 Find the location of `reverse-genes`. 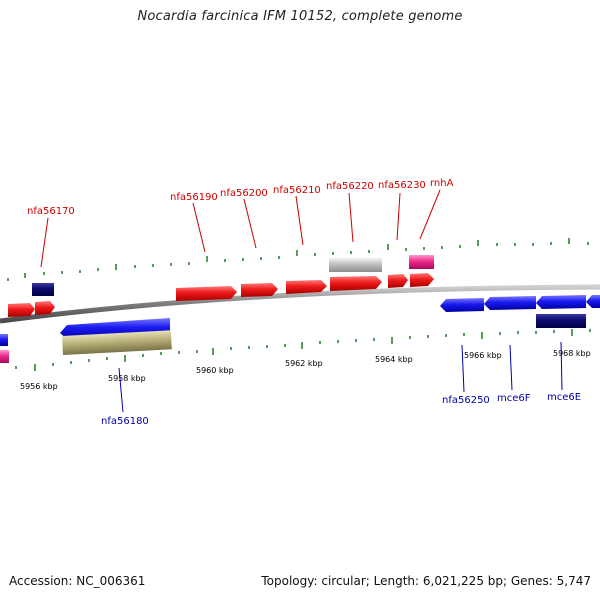

reverse-genes is located at coordinates (300, 329).